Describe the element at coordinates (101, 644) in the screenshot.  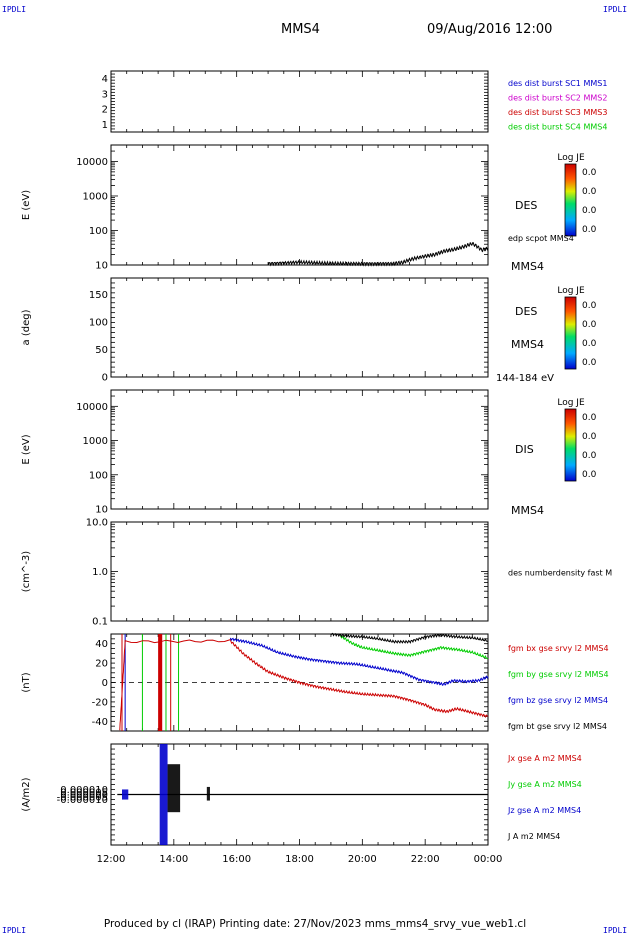
I see `y-tick-label: 40` at that location.